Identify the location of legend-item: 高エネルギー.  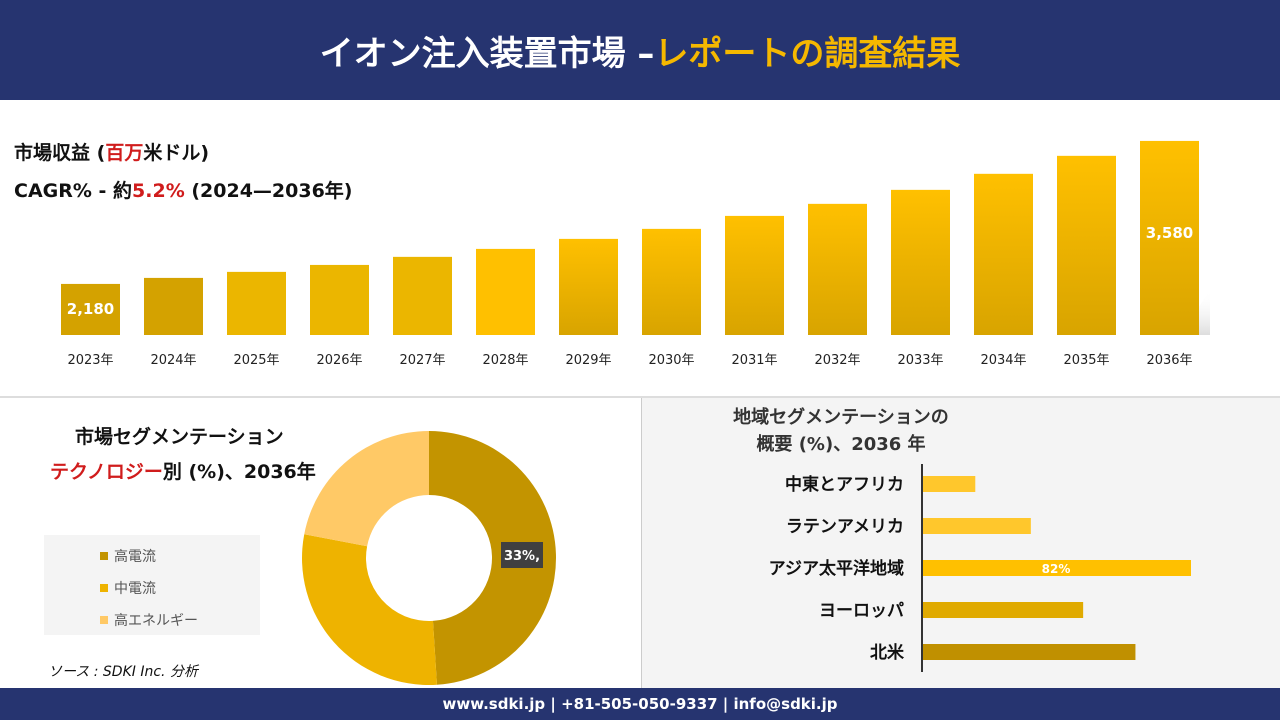
(152, 620).